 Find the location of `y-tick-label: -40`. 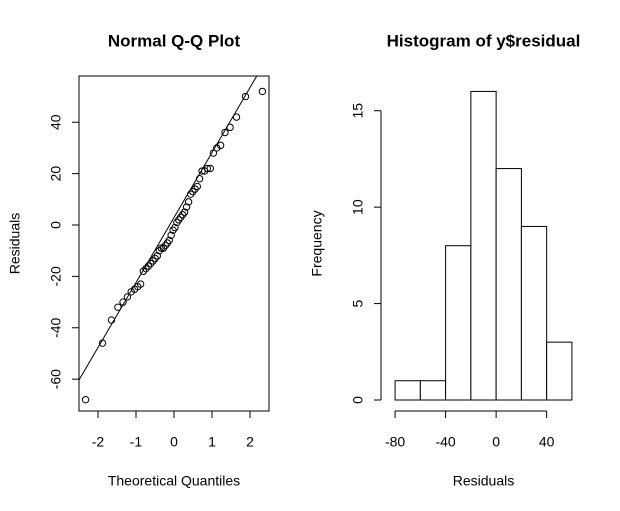

y-tick-label: -40 is located at coordinates (56, 327).